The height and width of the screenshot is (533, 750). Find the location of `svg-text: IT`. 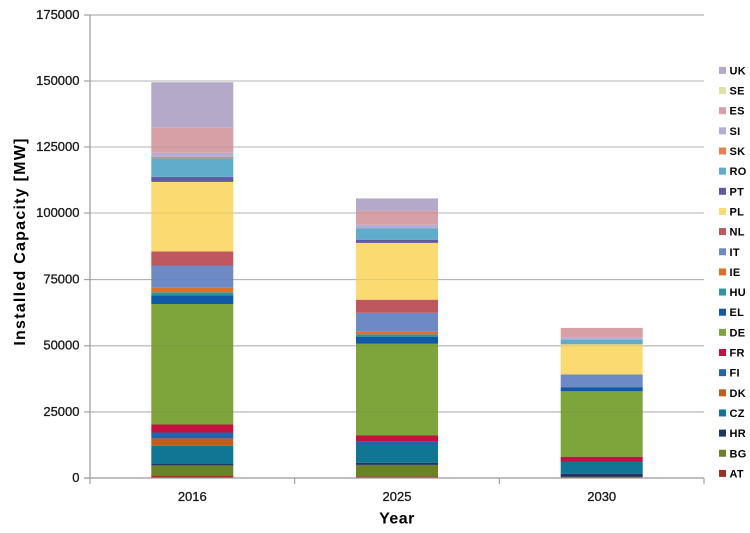

svg-text: IT is located at coordinates (735, 253).